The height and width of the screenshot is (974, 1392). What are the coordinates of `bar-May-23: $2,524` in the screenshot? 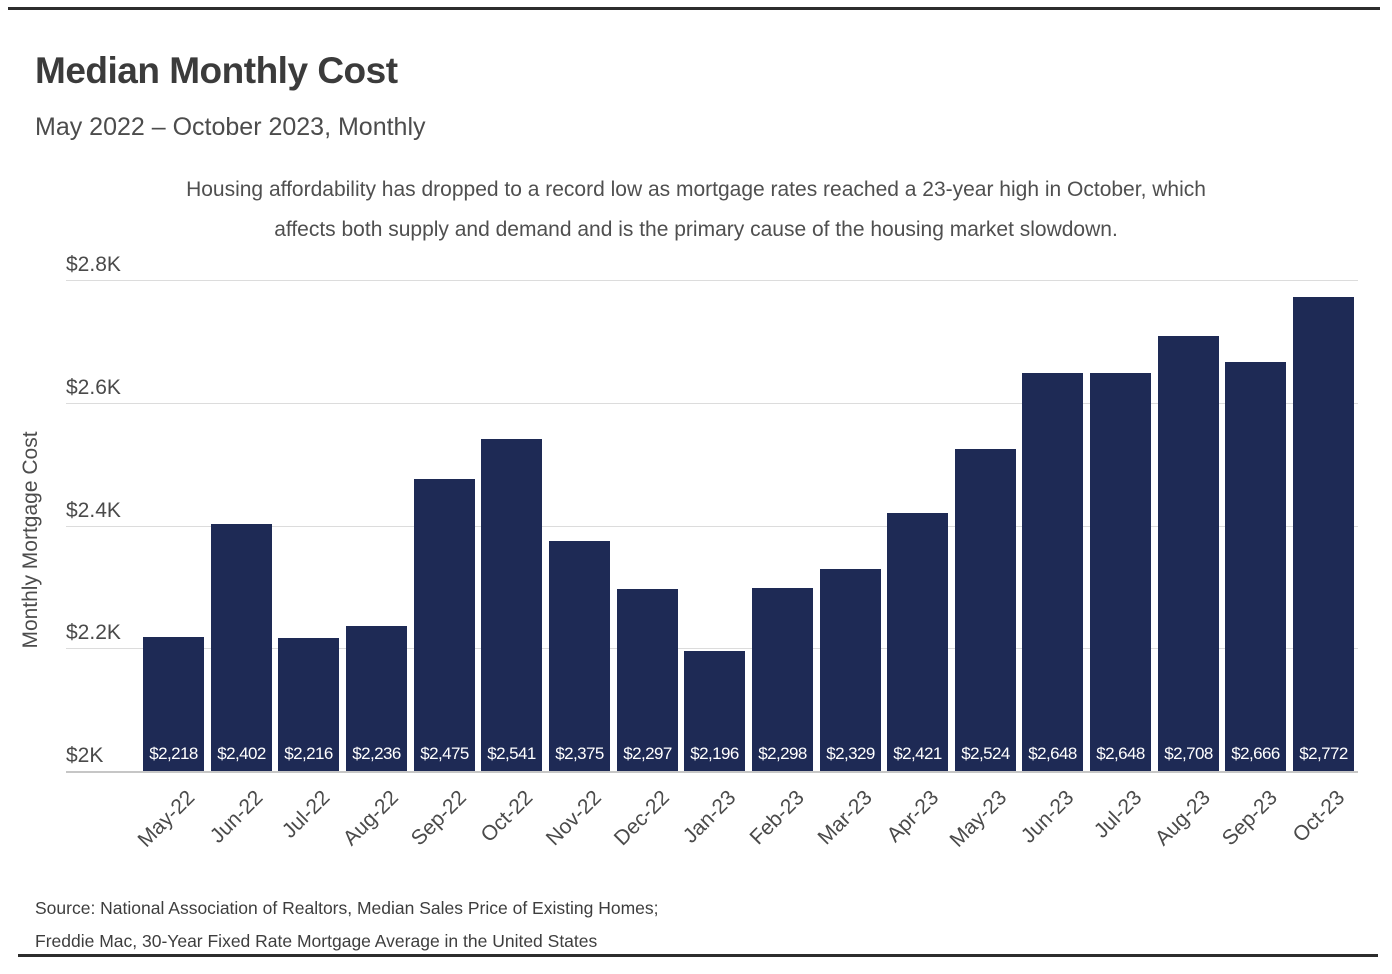 It's located at (985, 610).